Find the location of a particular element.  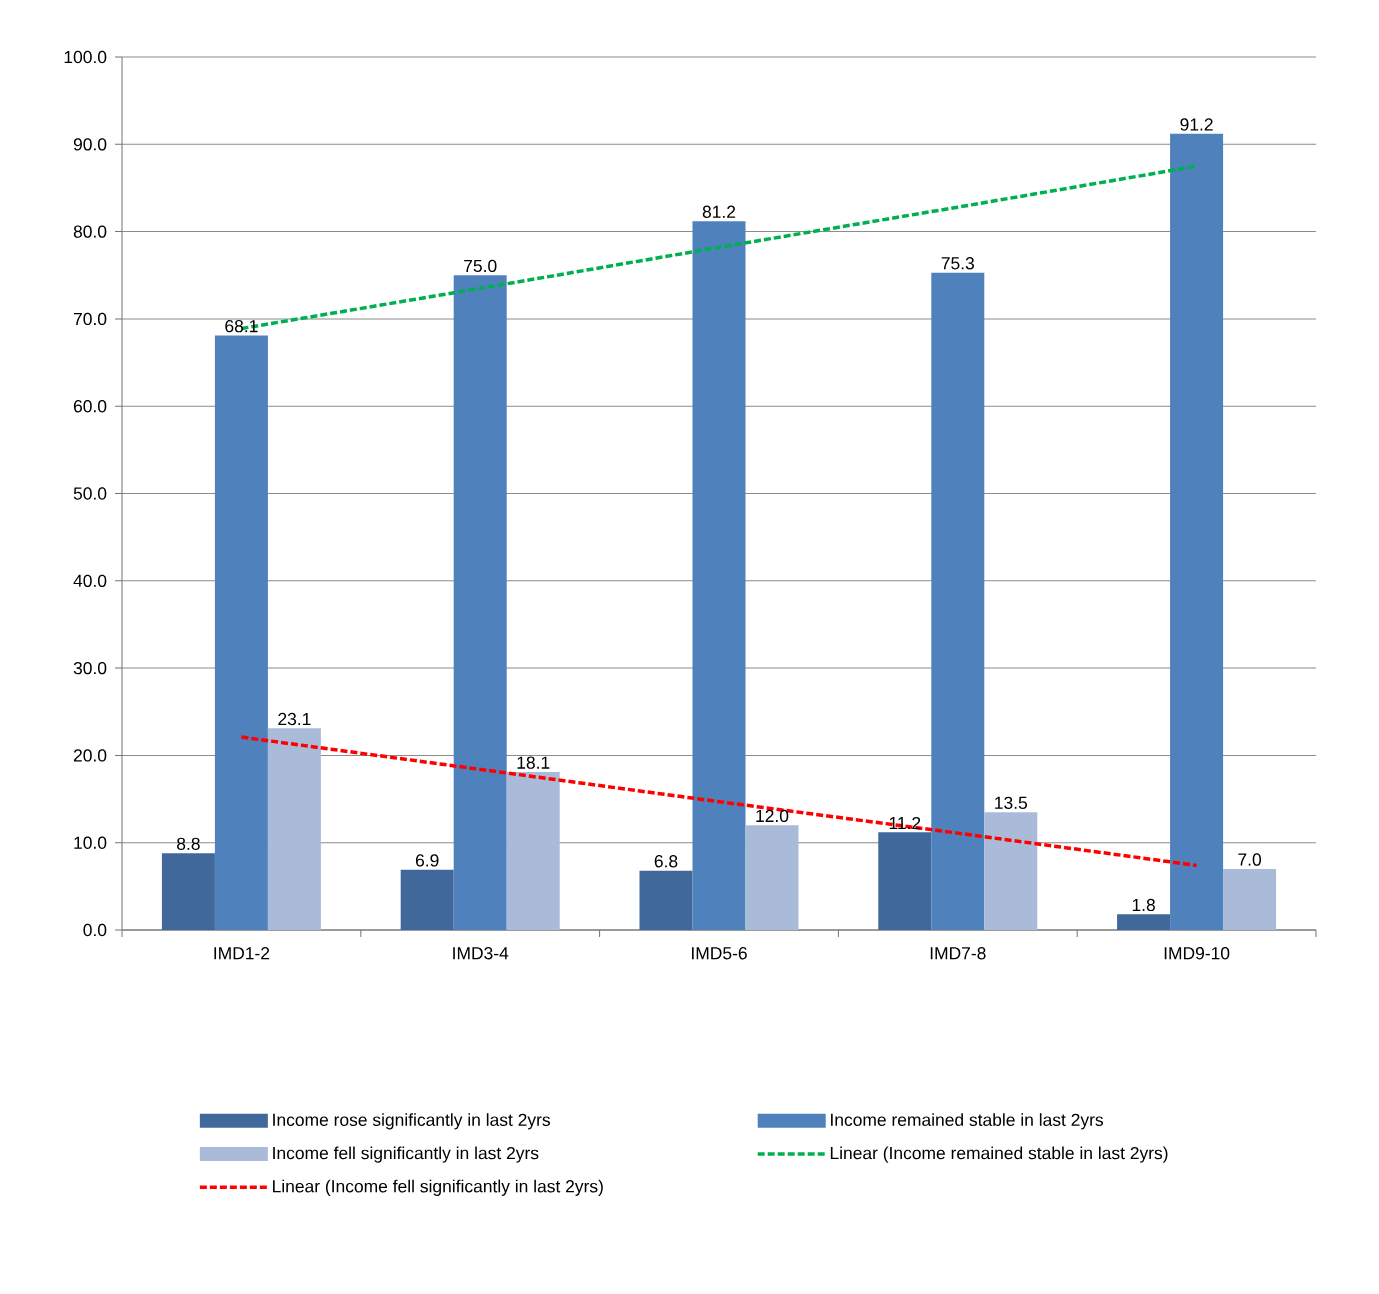

y-tick-label: 40.0 is located at coordinates (90, 580).